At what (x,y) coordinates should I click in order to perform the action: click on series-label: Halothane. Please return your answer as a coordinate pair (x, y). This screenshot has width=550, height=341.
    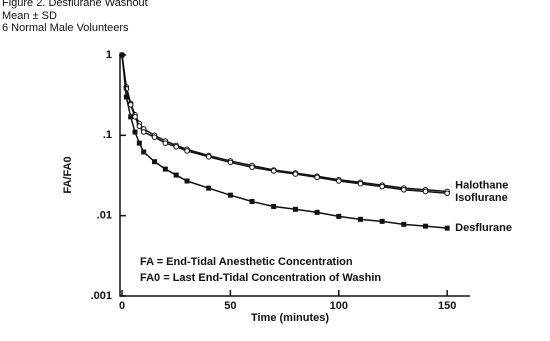
    Looking at the image, I should click on (481, 185).